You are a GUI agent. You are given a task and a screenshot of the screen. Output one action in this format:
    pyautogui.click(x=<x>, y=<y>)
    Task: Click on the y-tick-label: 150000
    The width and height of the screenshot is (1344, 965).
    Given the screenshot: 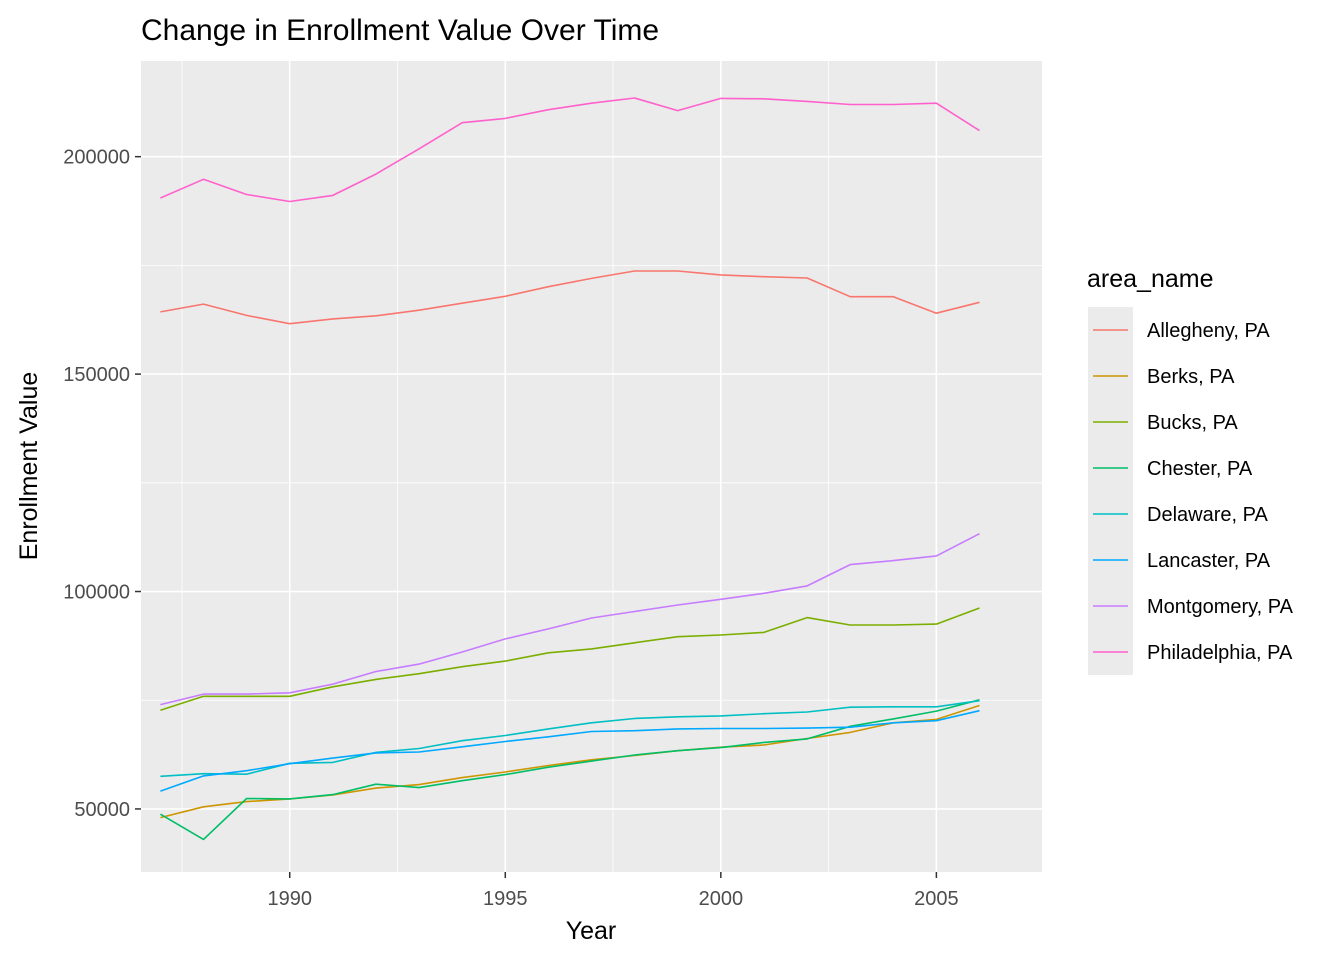 What is the action you would take?
    pyautogui.click(x=96, y=375)
    